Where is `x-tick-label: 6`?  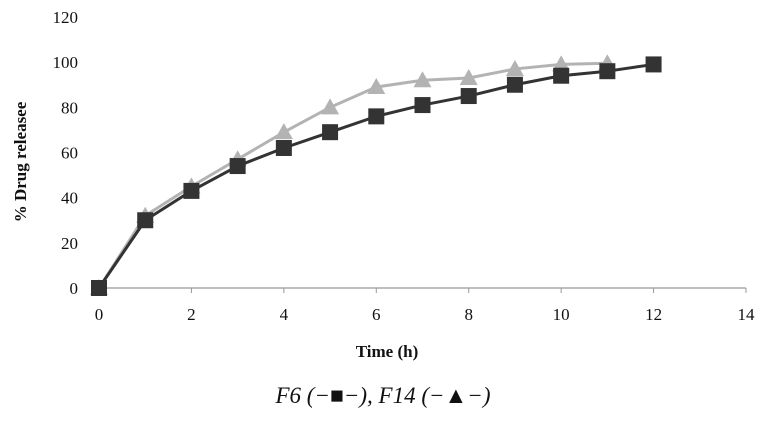
x-tick-label: 6 is located at coordinates (376, 314).